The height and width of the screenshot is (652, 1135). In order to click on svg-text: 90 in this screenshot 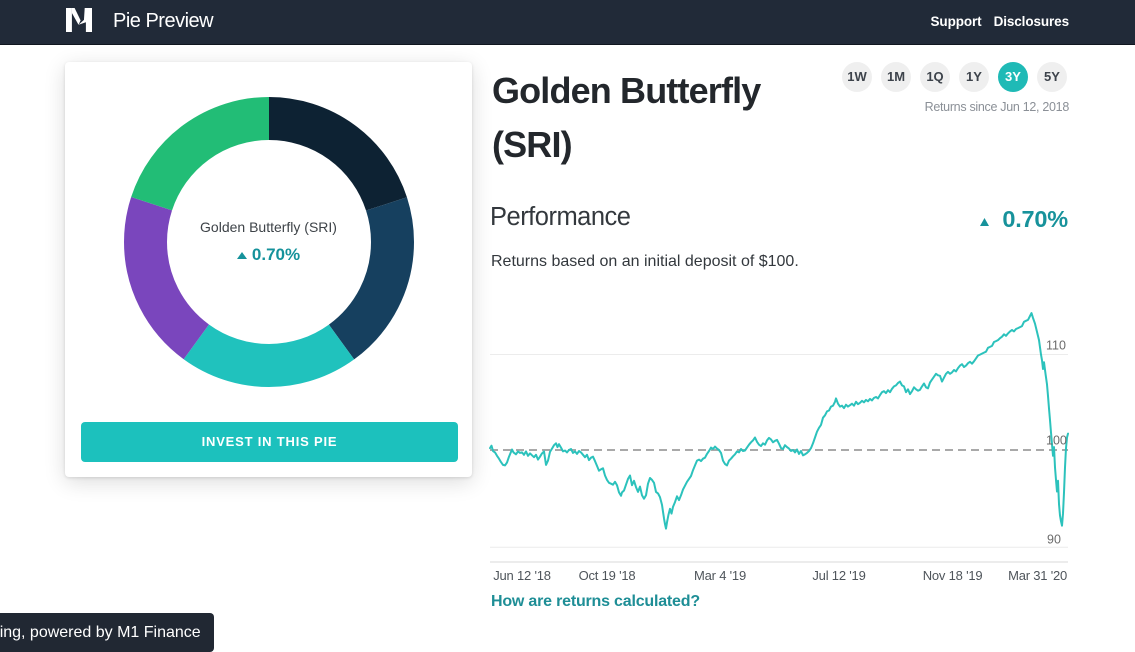, I will do `click(1054, 540)`.